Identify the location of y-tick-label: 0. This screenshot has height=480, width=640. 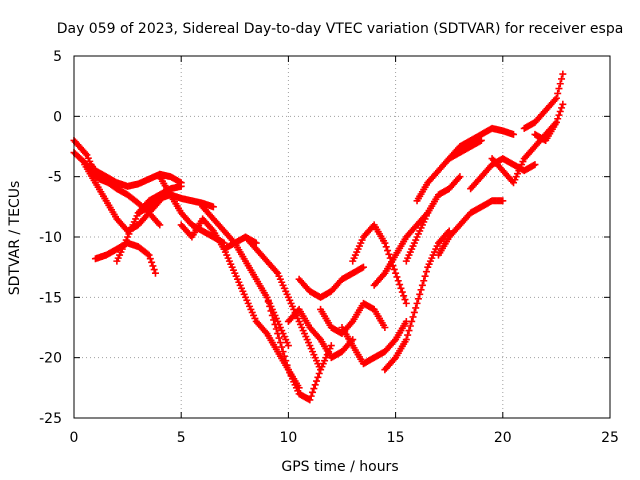
(57, 117).